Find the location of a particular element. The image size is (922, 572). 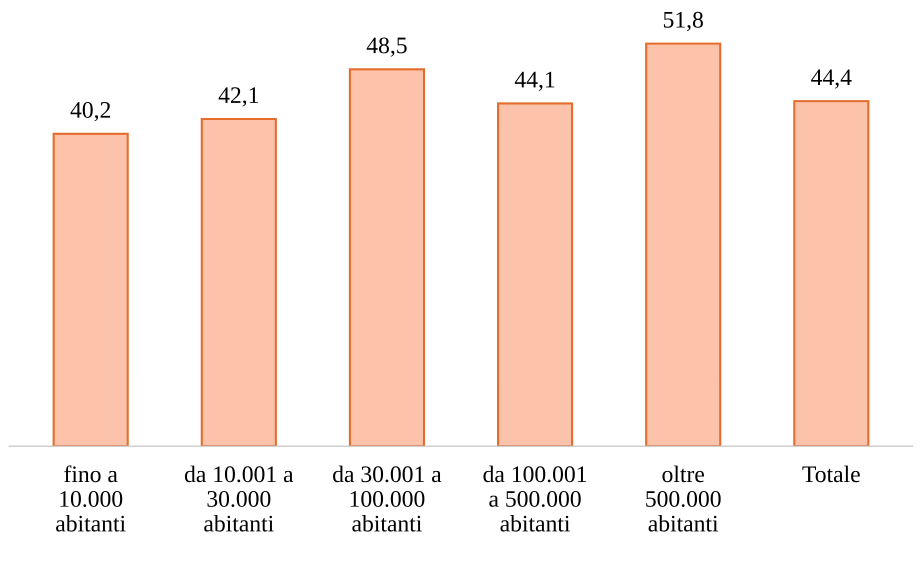

data-label: 44,1 is located at coordinates (534, 81).